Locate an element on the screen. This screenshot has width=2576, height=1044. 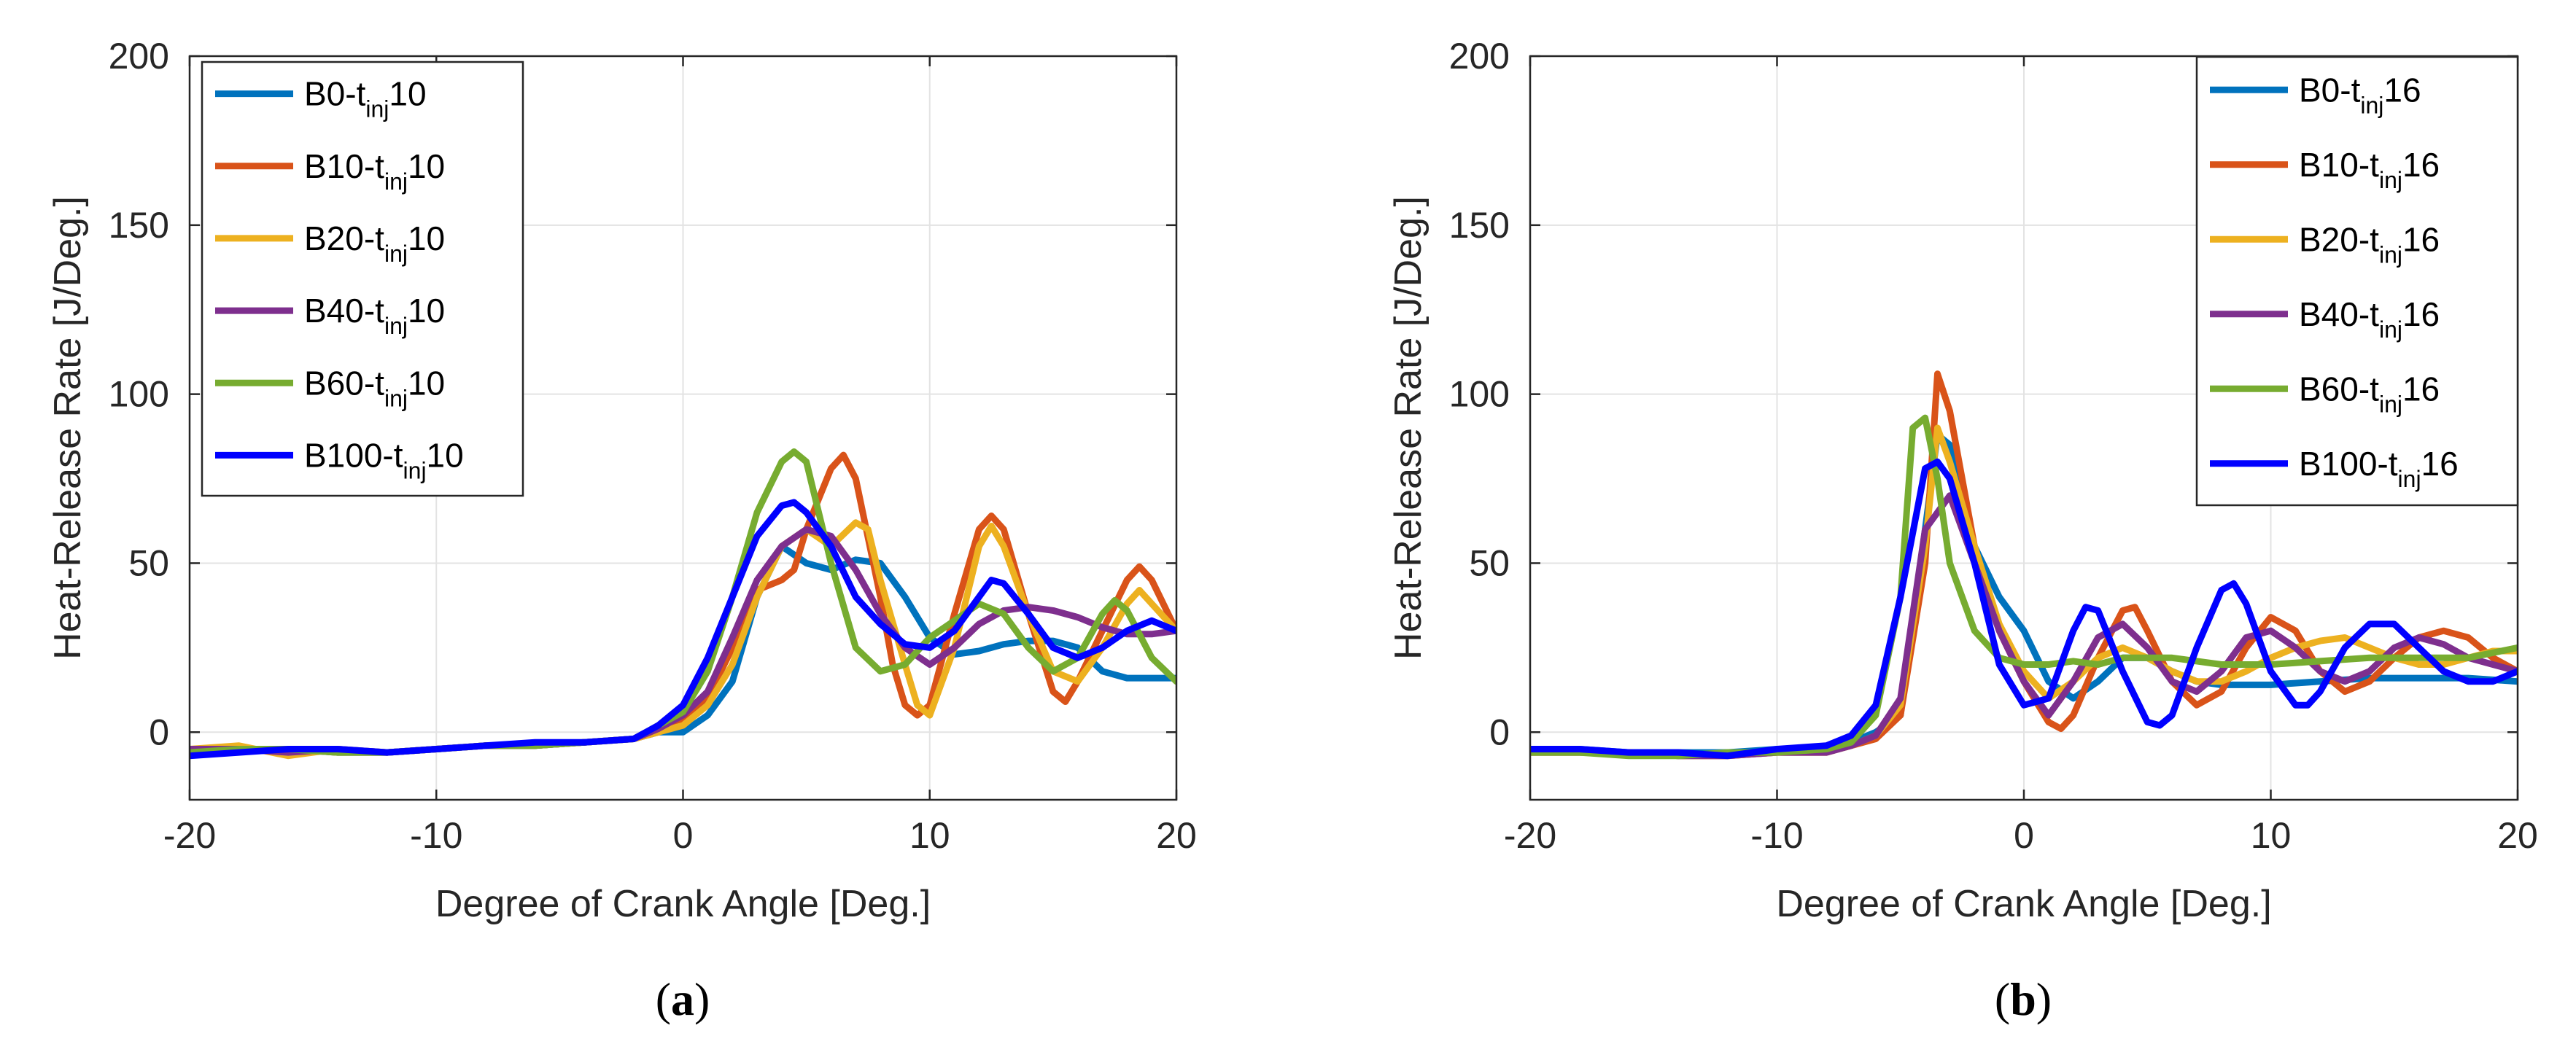
legend-entry: B20-tinj10 is located at coordinates (375, 243).